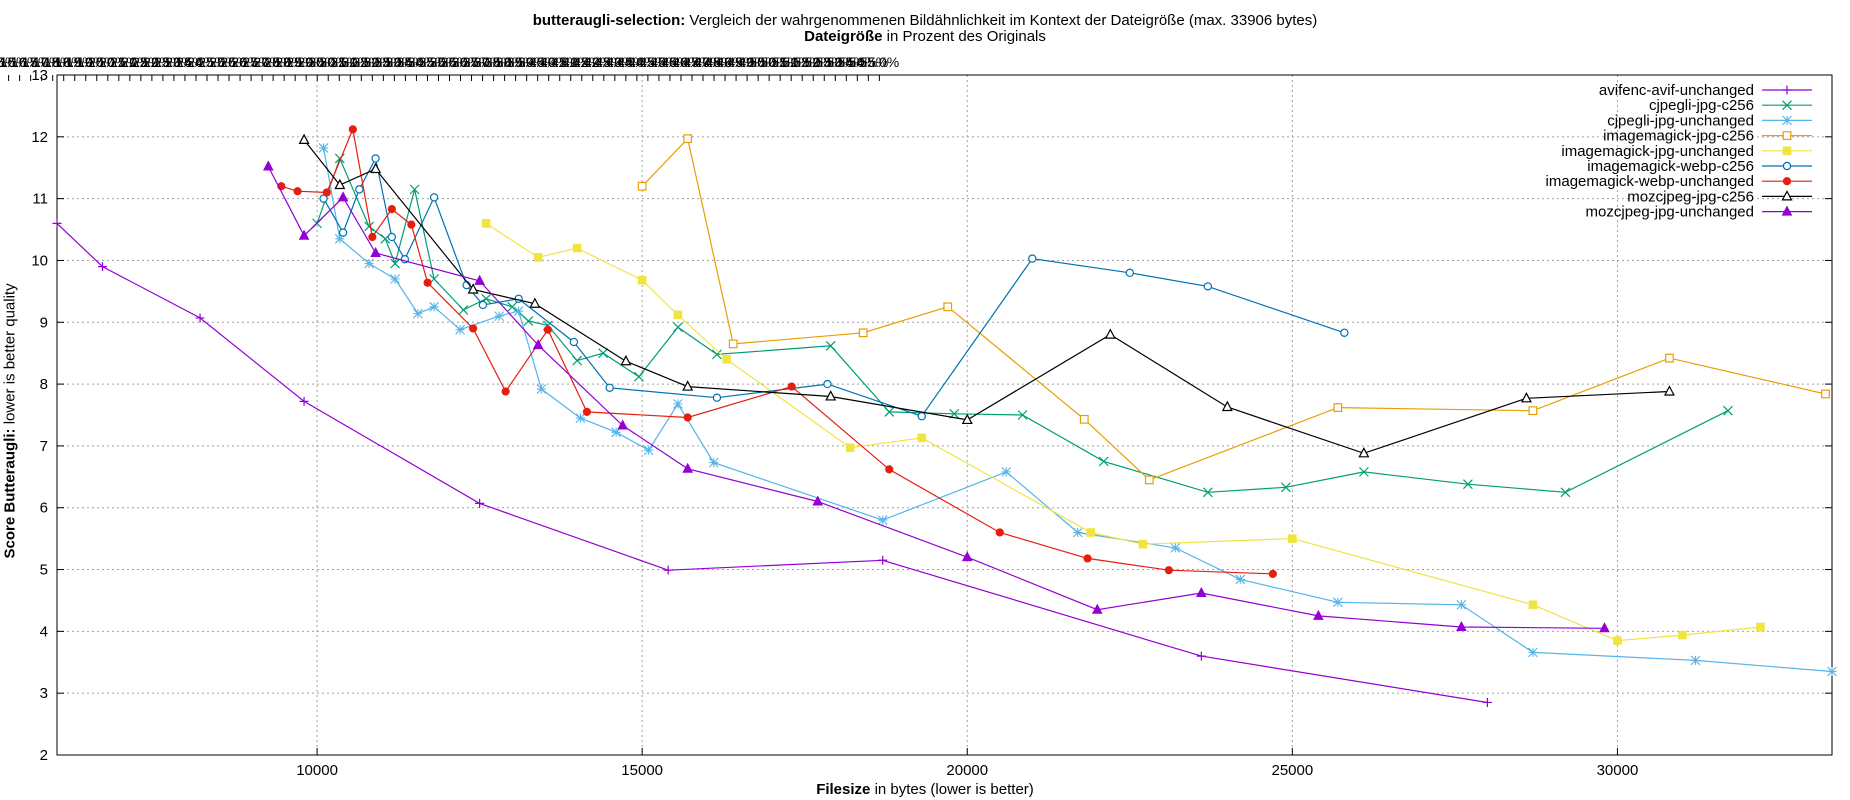 The width and height of the screenshot is (1850, 800). Describe the element at coordinates (648, 62) in the screenshot. I see `top-tick-label: 44.5%` at that location.